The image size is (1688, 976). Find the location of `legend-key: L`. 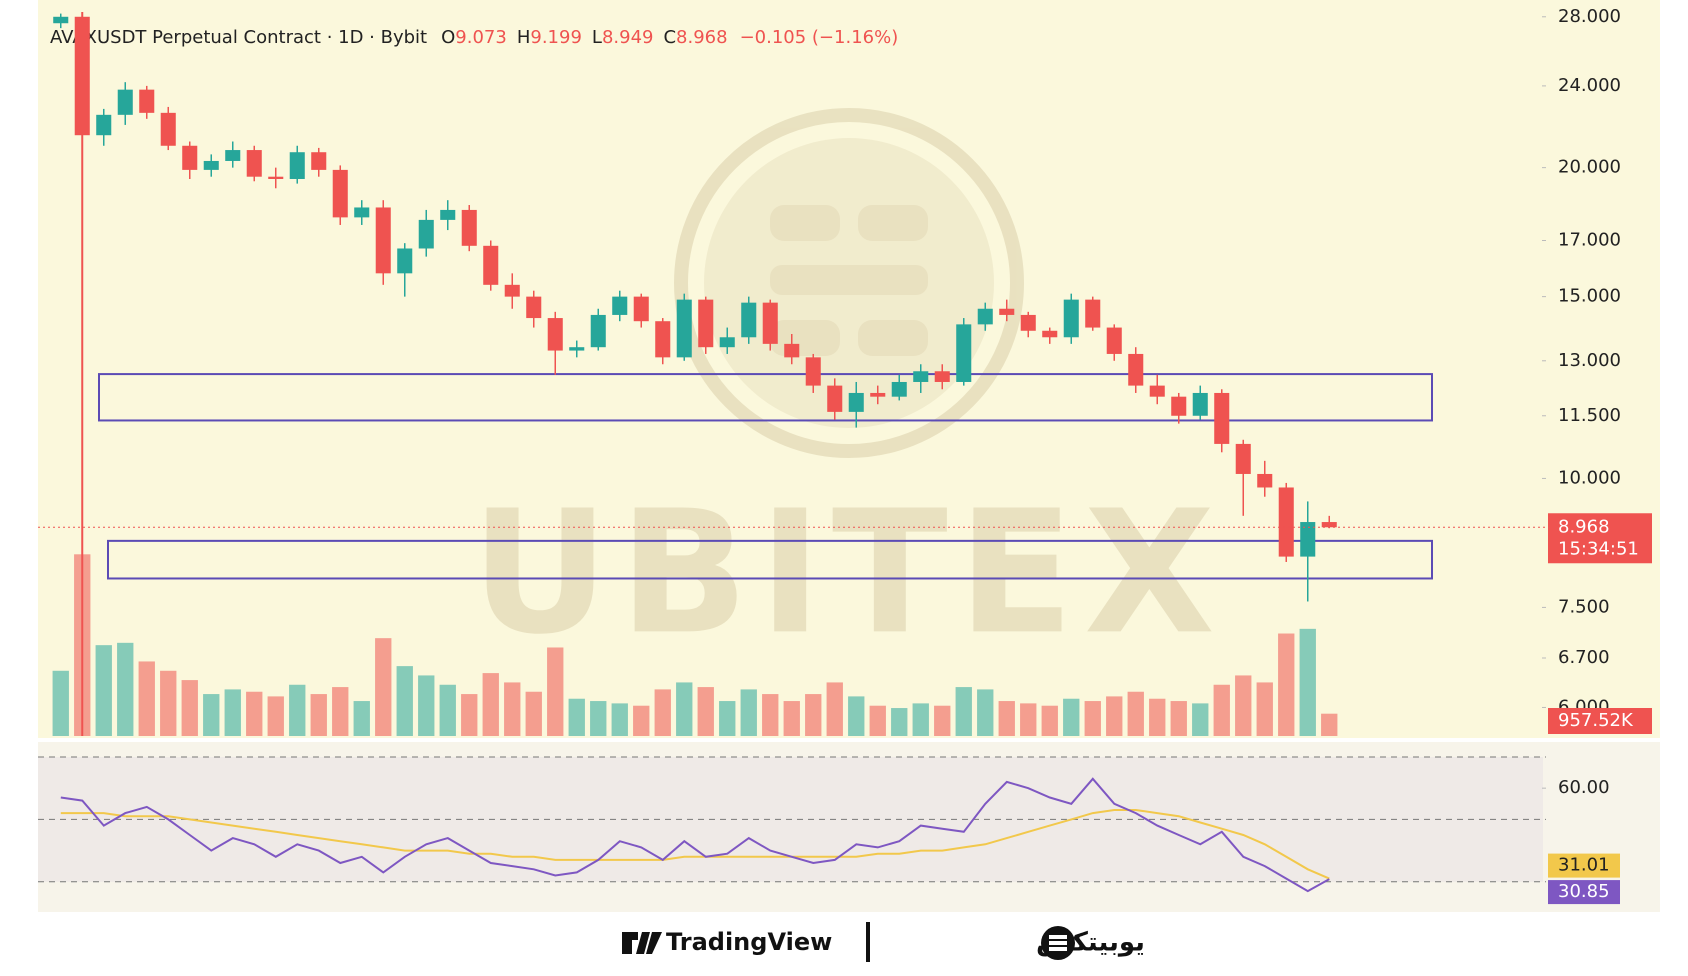

legend-key: L is located at coordinates (597, 37).